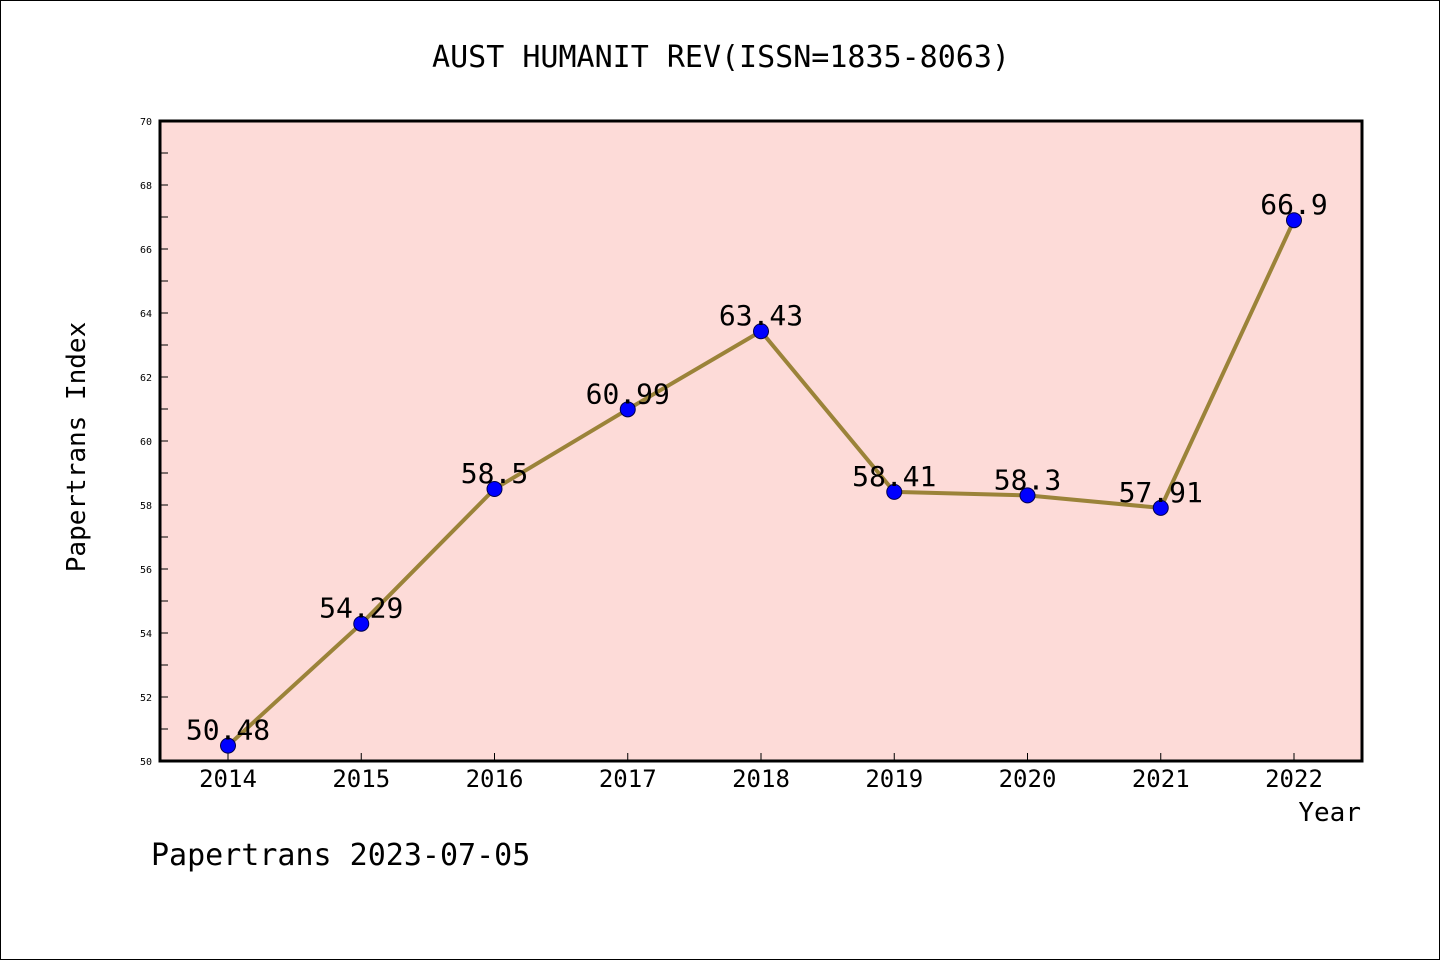 The height and width of the screenshot is (964, 1440). I want to click on y-tick-label: 60, so click(146, 442).